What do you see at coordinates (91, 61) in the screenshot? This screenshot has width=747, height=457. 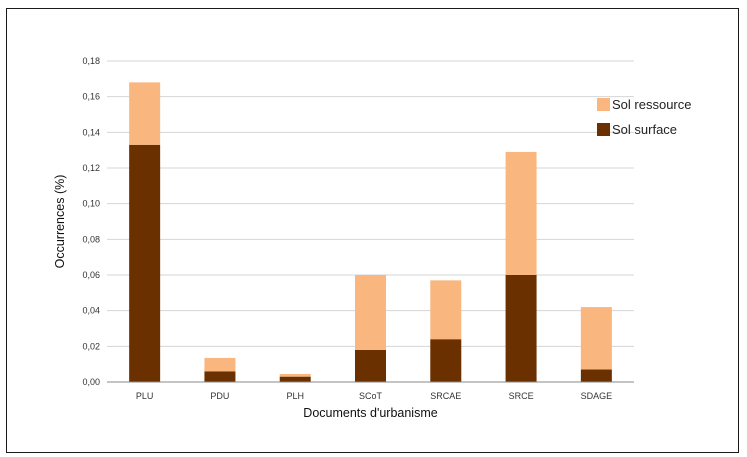 I see `y-tick-label: 0,18` at bounding box center [91, 61].